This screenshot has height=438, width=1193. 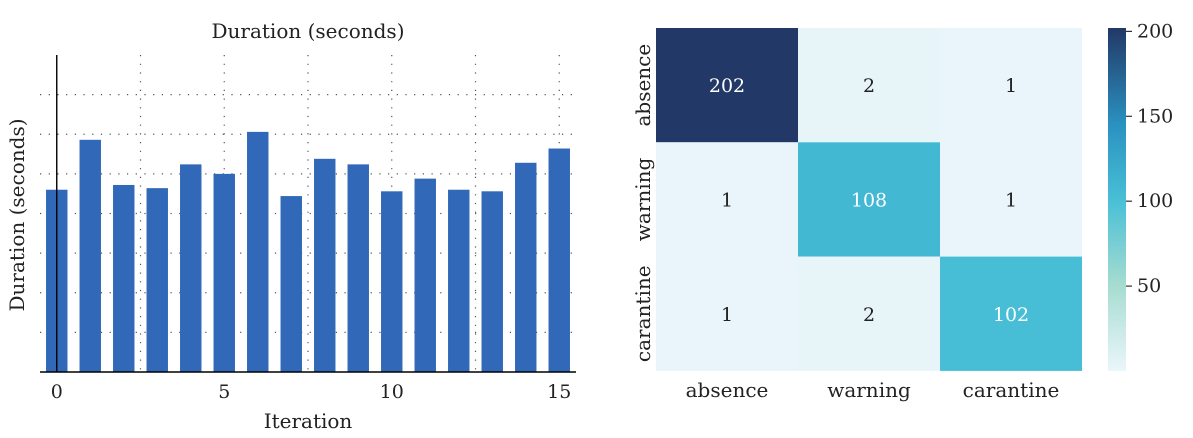 I want to click on heatmap-value: 202, so click(x=727, y=86).